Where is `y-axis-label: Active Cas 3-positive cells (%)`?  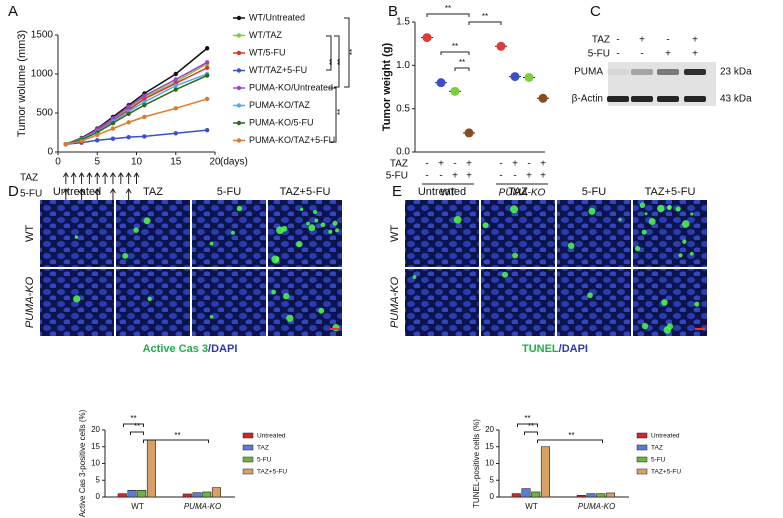 y-axis-label: Active Cas 3-positive cells (%) is located at coordinates (82, 463).